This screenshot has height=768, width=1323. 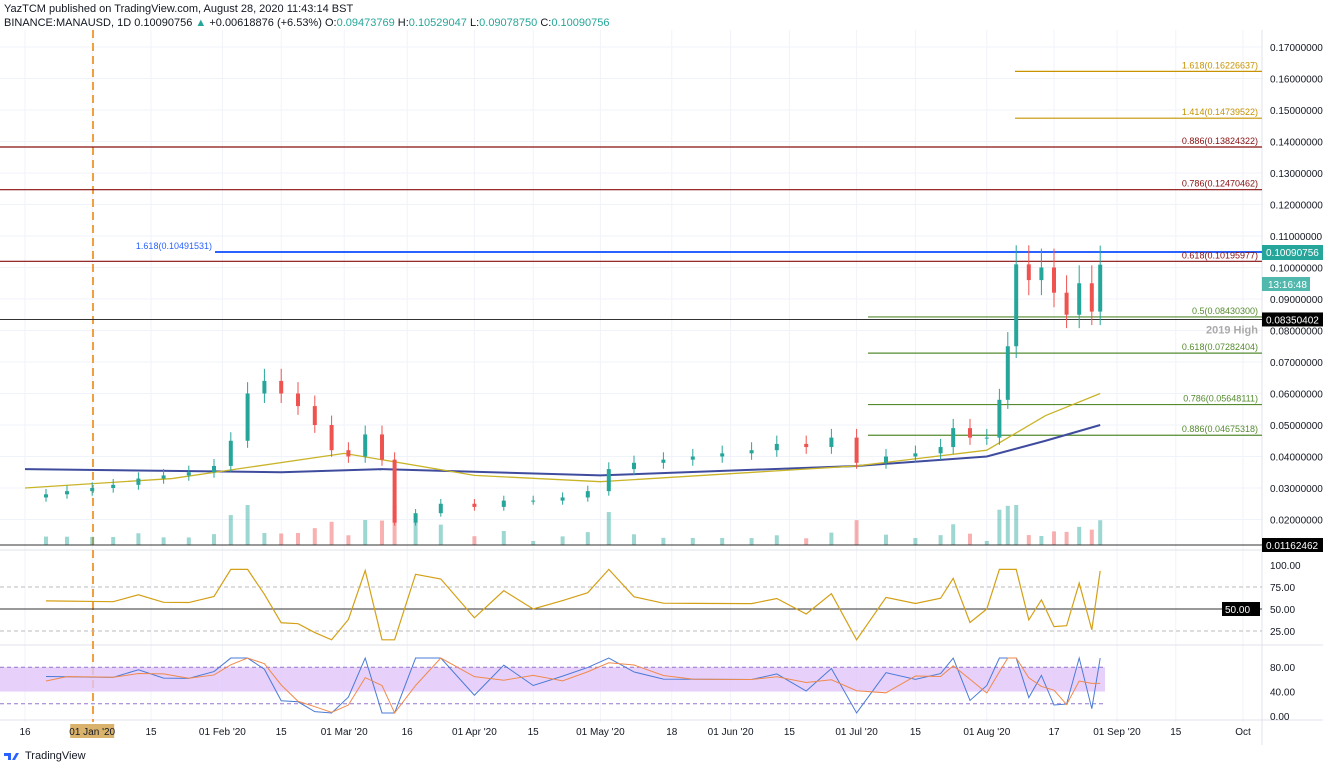 I want to click on x-tick-label: Oct, so click(x=1243, y=732).